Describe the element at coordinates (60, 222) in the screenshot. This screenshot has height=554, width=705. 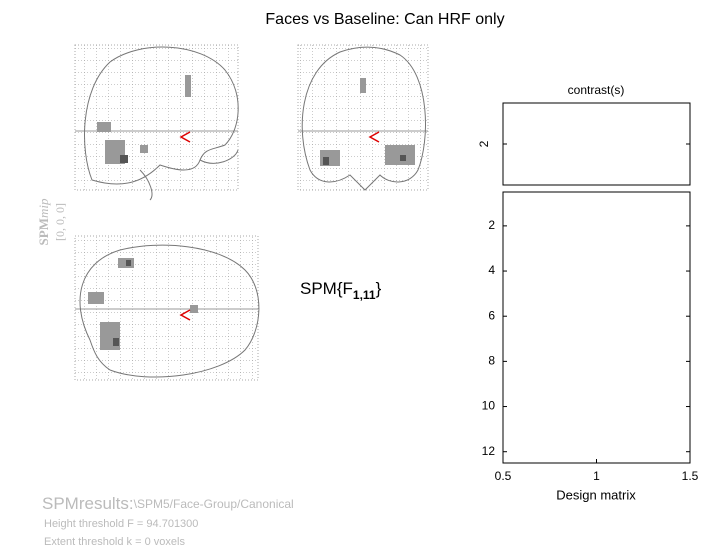
I see `mip-coords: [0, 0, 0]` at that location.